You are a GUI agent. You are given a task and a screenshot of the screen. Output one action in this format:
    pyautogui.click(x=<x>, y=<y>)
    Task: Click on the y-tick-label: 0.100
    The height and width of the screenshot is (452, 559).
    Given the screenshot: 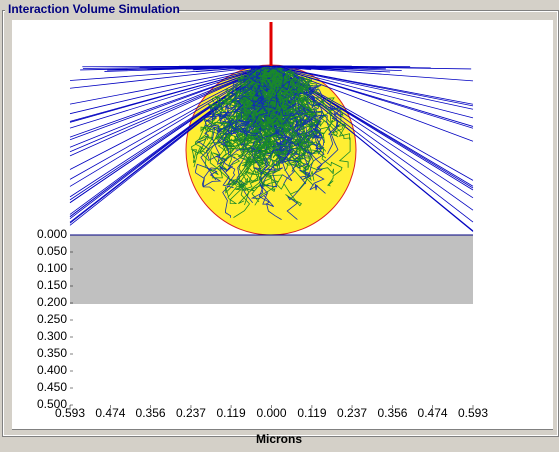 What is the action you would take?
    pyautogui.click(x=52, y=268)
    